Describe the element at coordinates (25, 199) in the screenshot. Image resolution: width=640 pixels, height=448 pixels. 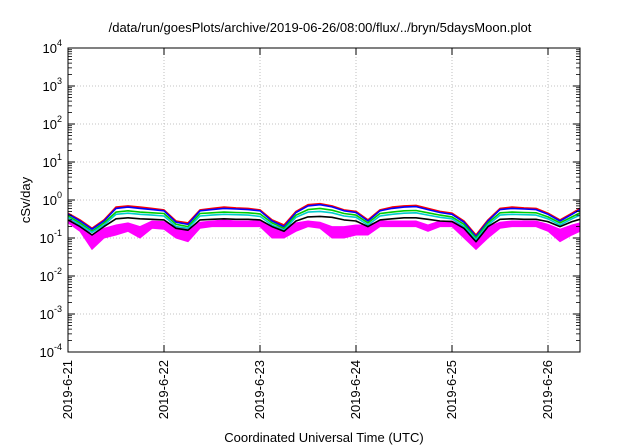
I see `y-axis-label: cSv/day` at that location.